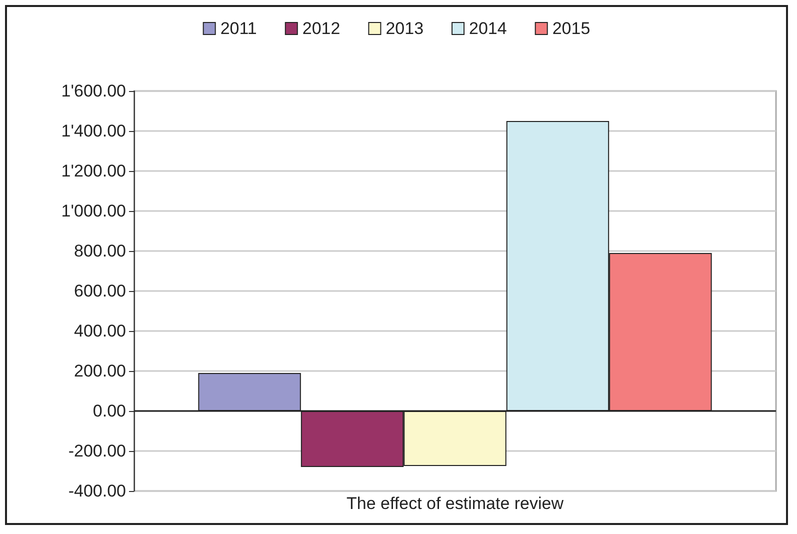 This screenshot has height=534, width=797. What do you see at coordinates (100, 291) in the screenshot?
I see `y-tick-label: 600.00` at bounding box center [100, 291].